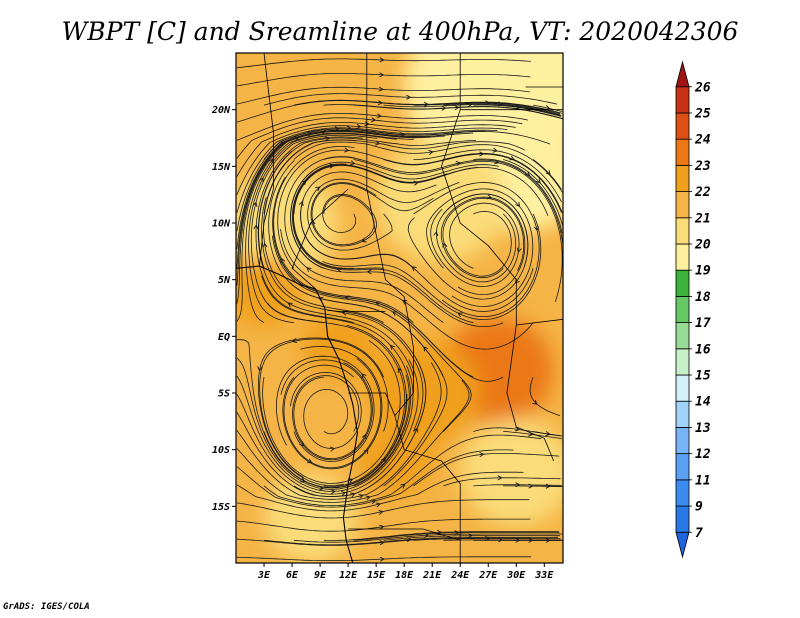 Image resolution: width=800 pixels, height=618 pixels. I want to click on x-tick-label: 27E, so click(488, 575).